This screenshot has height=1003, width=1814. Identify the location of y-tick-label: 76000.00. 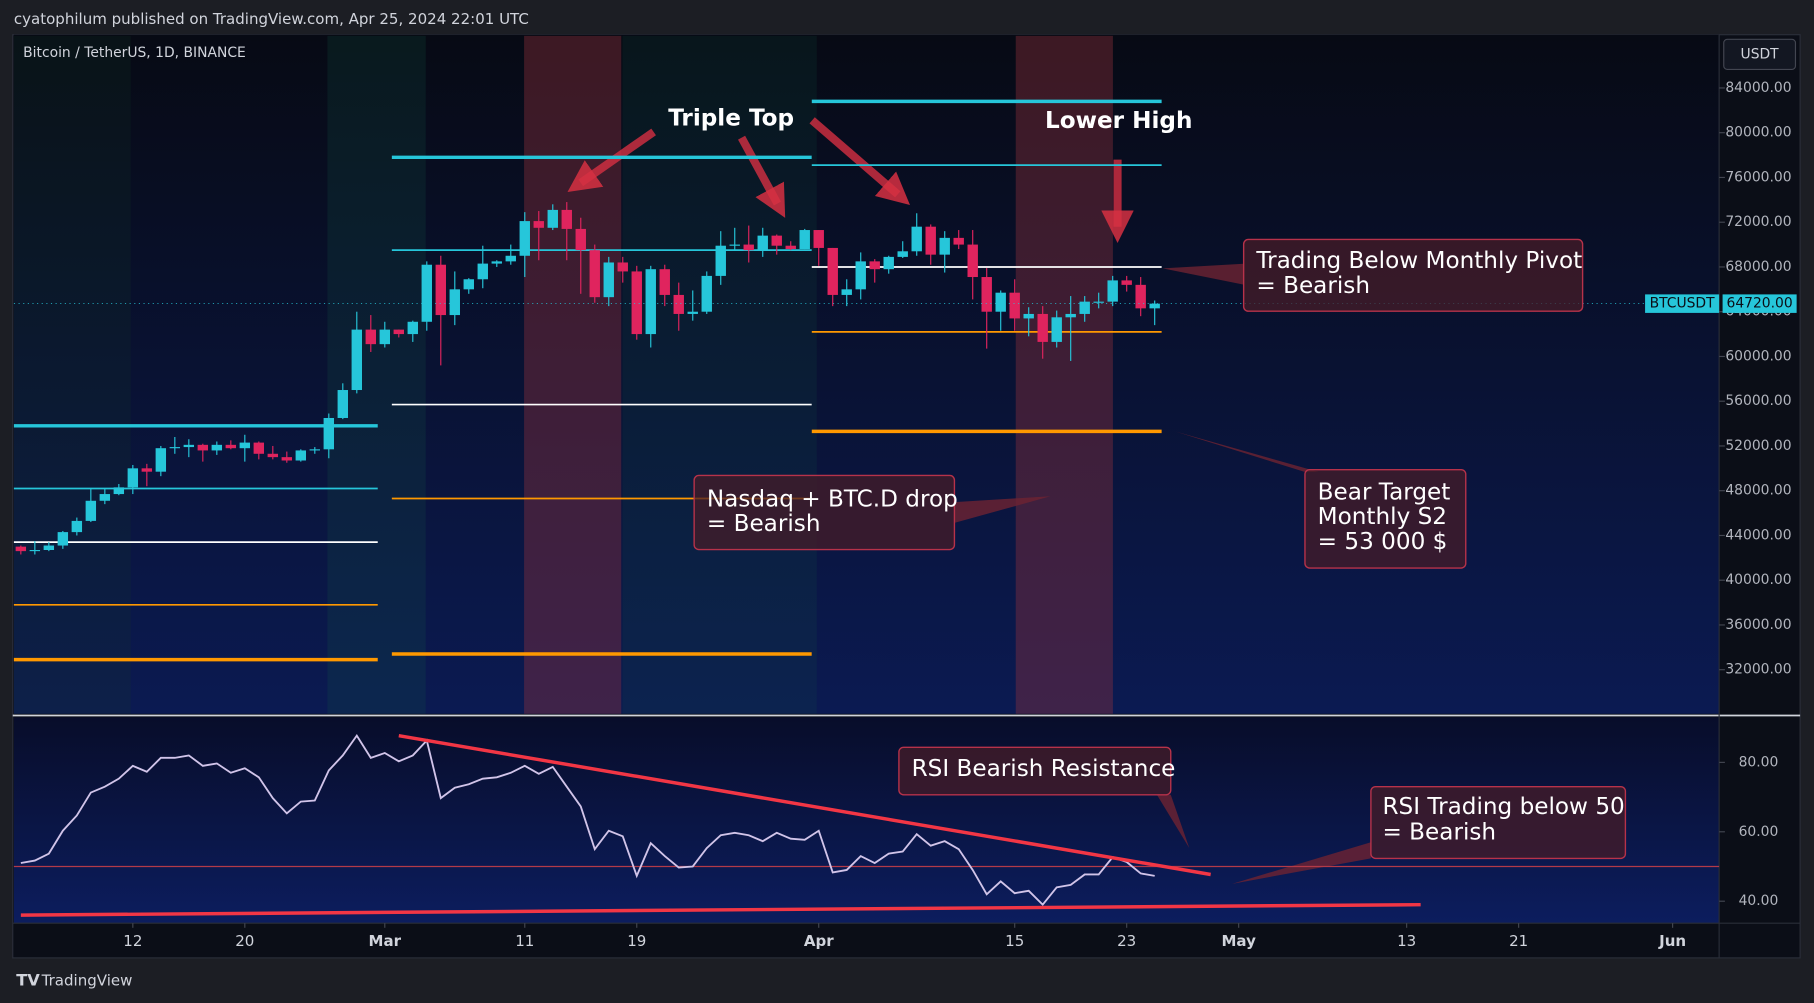
(1758, 177).